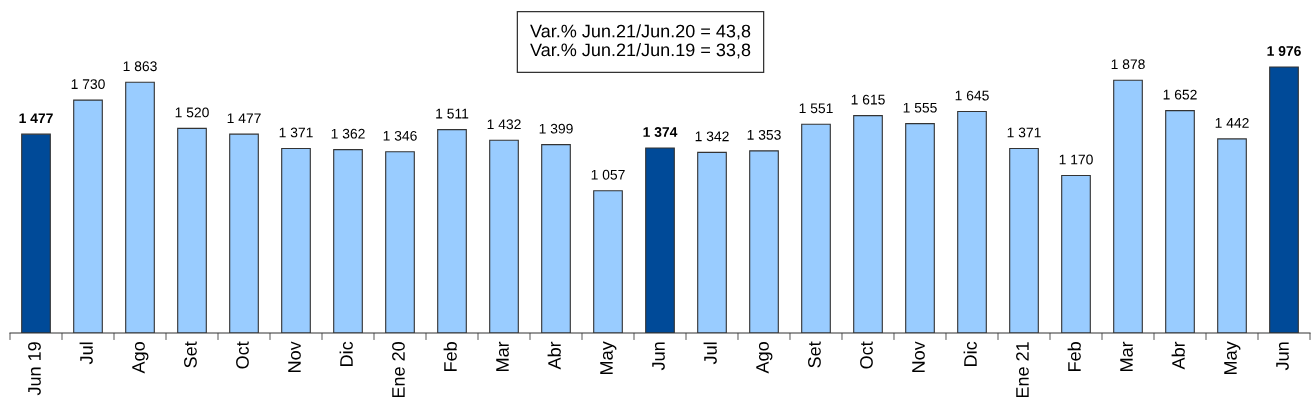 This screenshot has width=1312, height=412. Describe the element at coordinates (816, 108) in the screenshot. I see `data-label: 1 551` at that location.